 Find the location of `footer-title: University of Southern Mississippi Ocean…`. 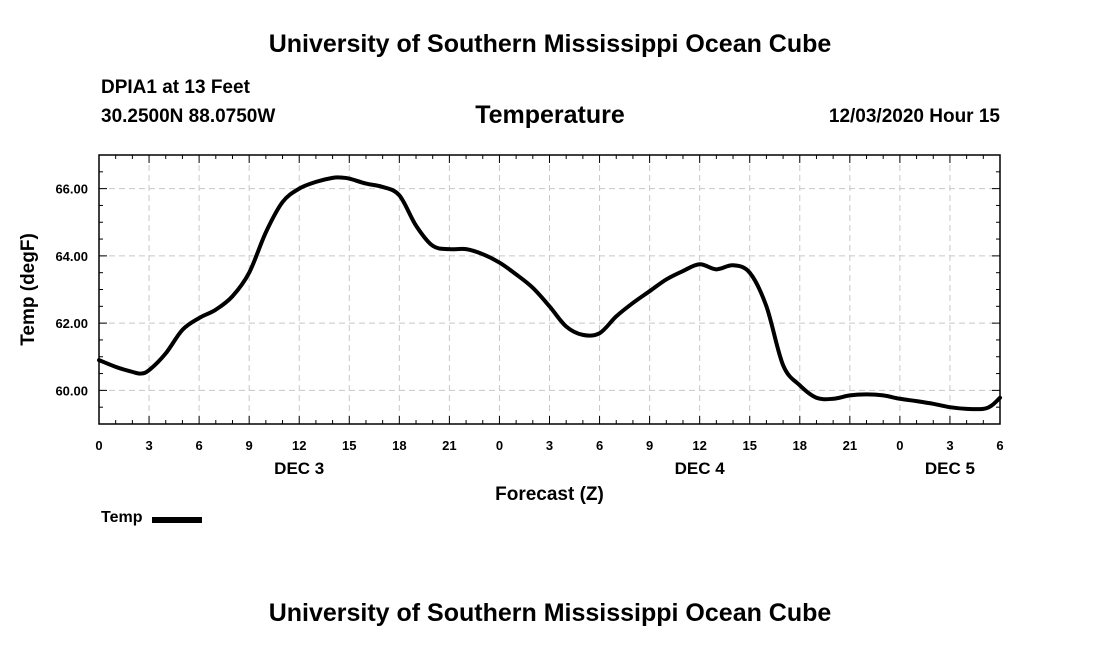

footer-title: University of Southern Mississippi Ocean… is located at coordinates (550, 613).